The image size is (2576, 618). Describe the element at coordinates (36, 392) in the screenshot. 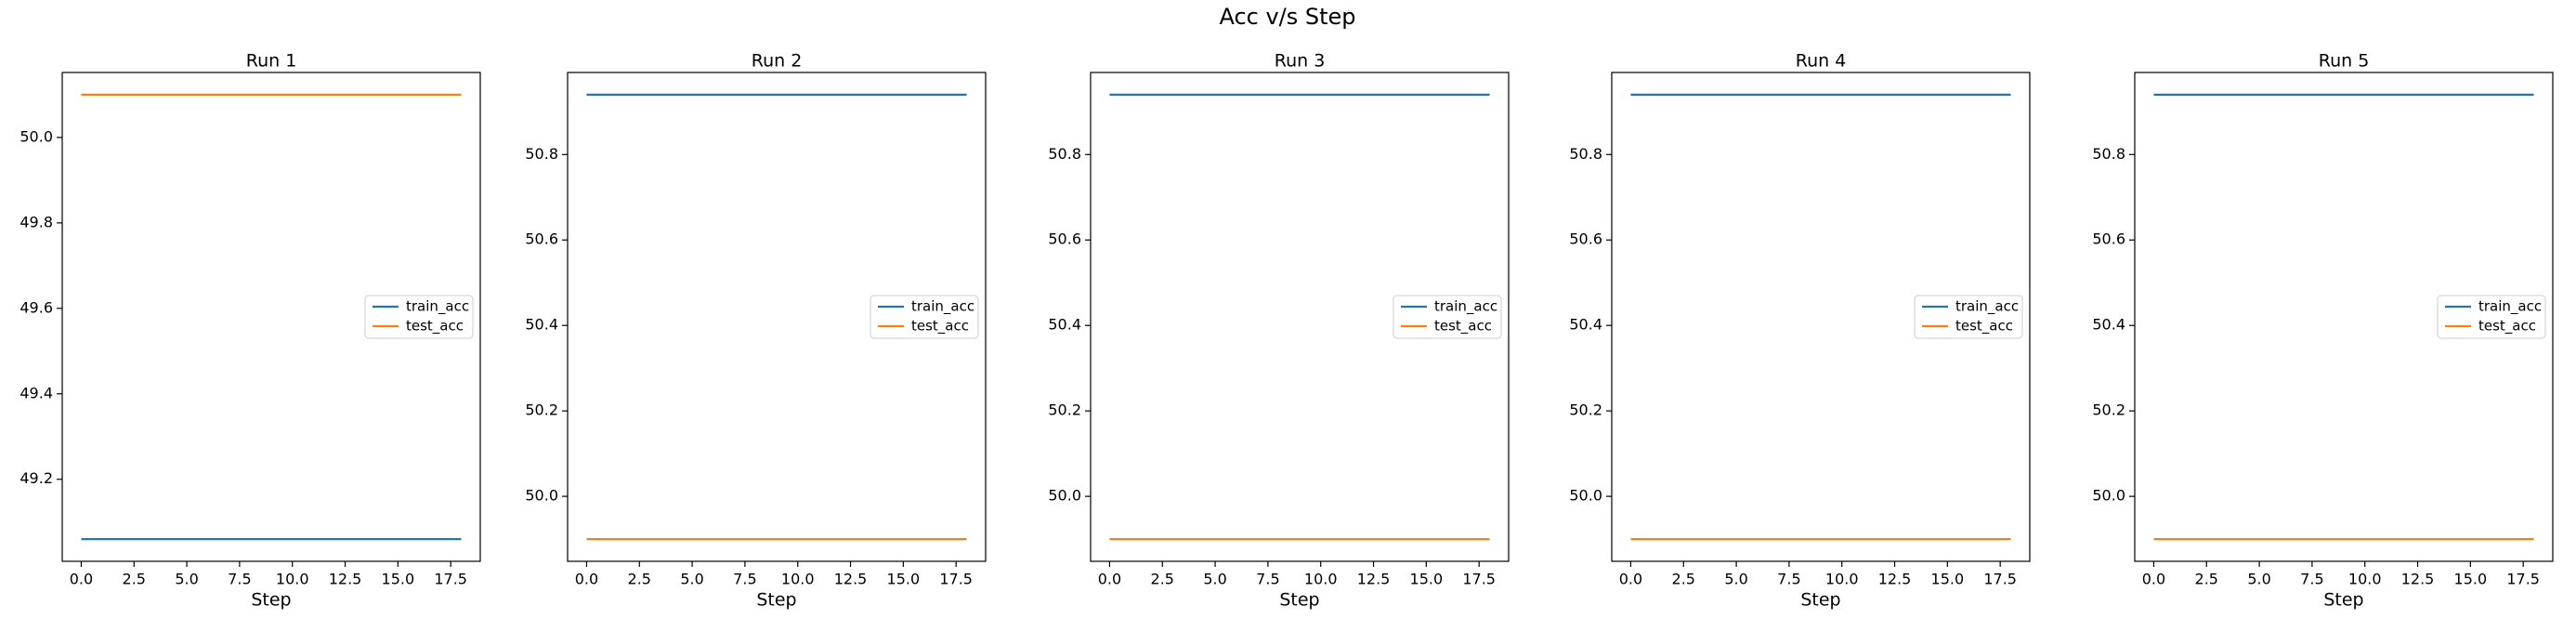

I see `y-tick-label: 49.4` at that location.